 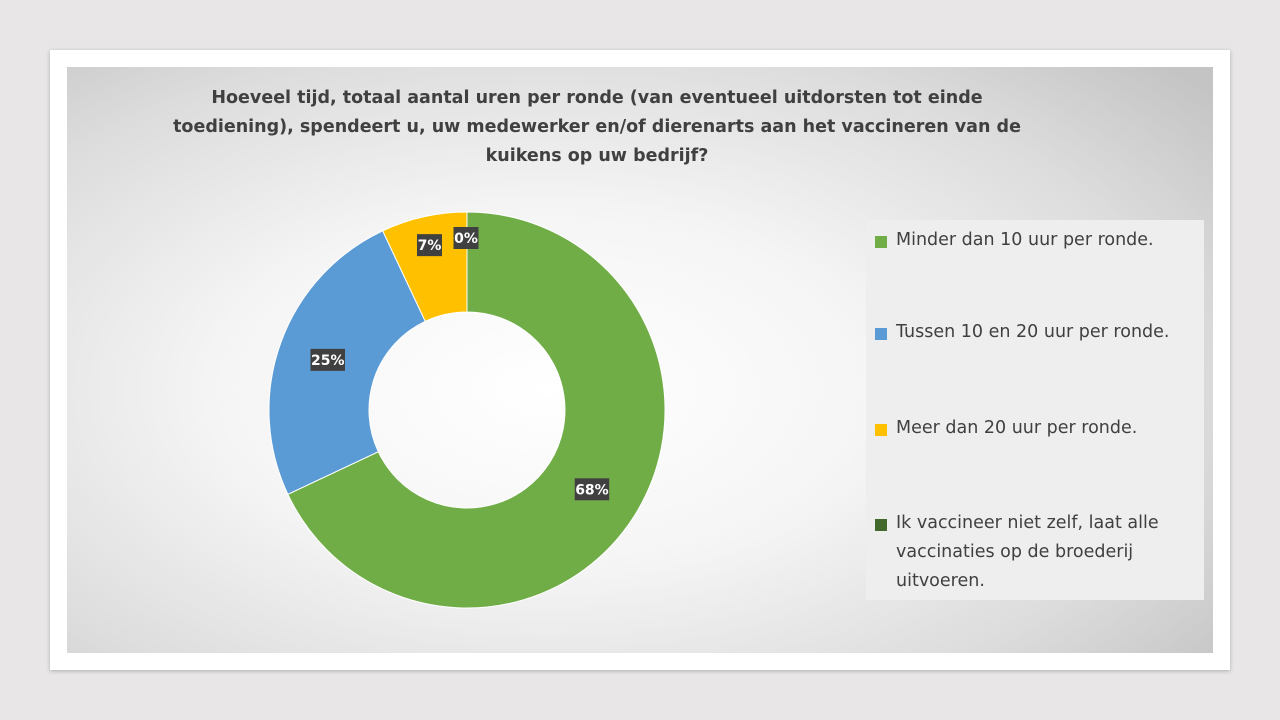 What do you see at coordinates (1017, 428) in the screenshot?
I see `legend-label-2: Meer dan 20 uur per ronde.` at bounding box center [1017, 428].